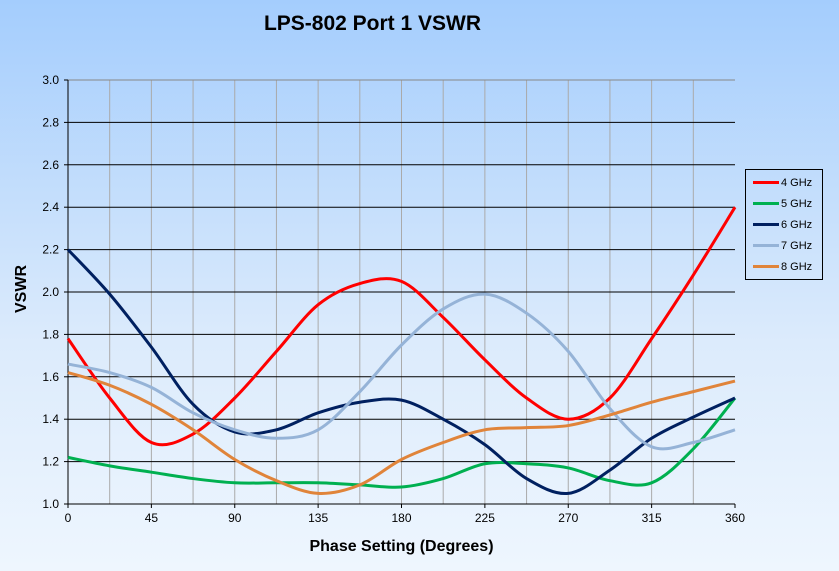 The image size is (839, 571). What do you see at coordinates (50, 250) in the screenshot?
I see `y-tick-label: 2.2` at bounding box center [50, 250].